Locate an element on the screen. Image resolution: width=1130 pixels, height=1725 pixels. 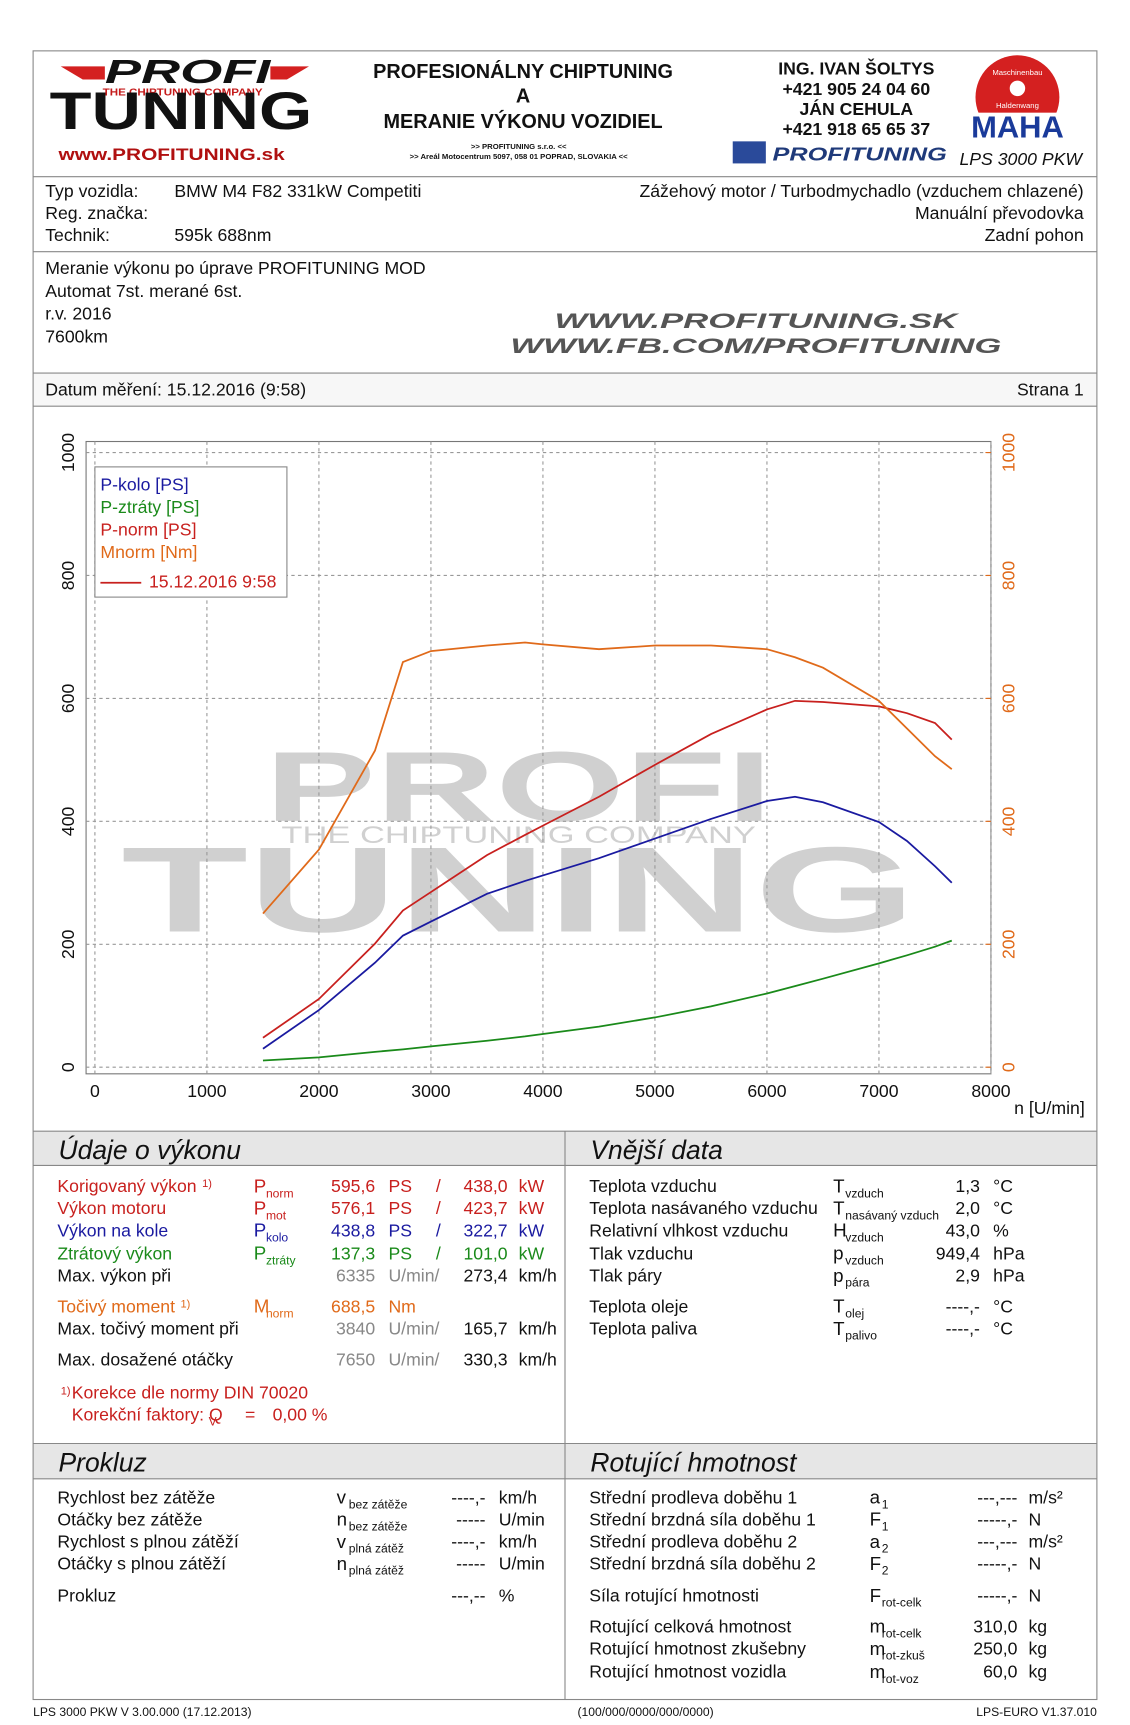
row-label: Max. výkon při is located at coordinates (114, 1276).